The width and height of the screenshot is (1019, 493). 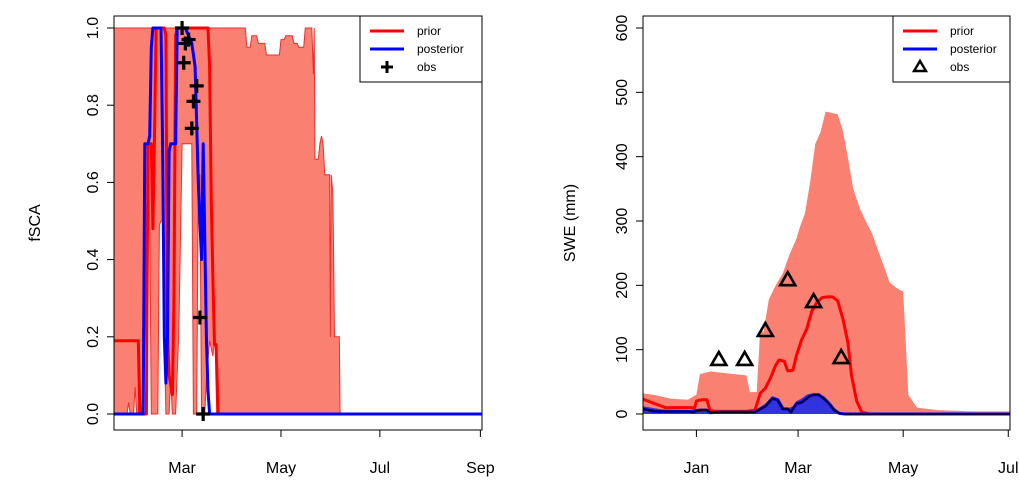 I want to click on x-tick-label: Jan, so click(x=697, y=468).